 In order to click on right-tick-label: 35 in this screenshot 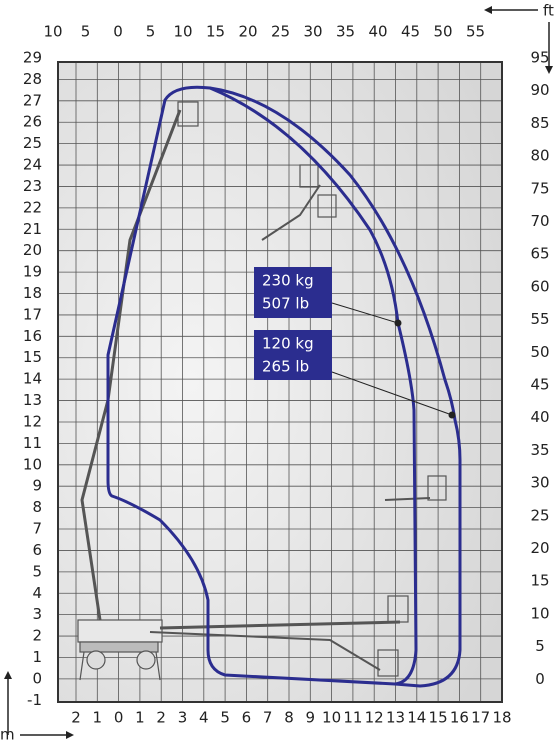, I will do `click(539, 450)`.